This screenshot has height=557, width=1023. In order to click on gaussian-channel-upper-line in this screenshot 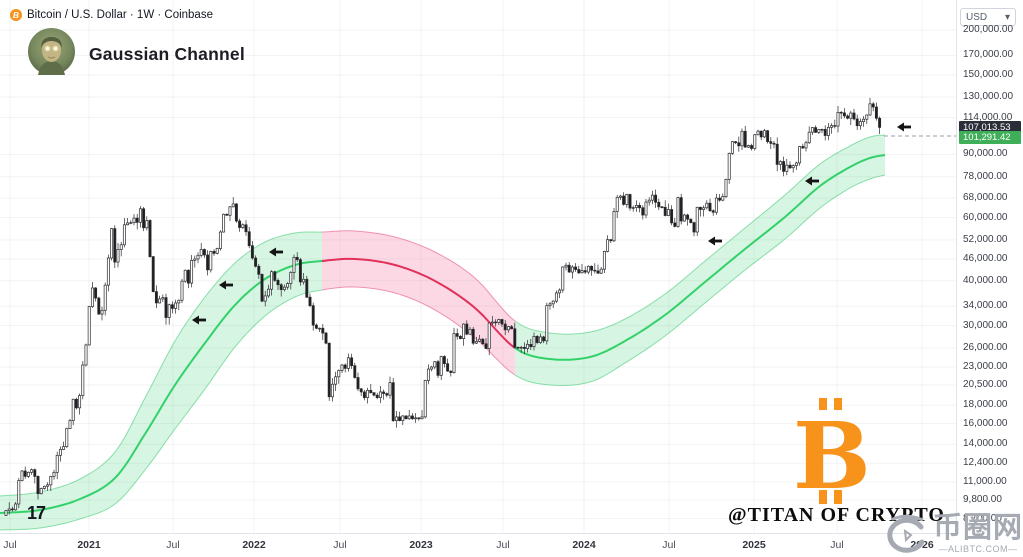, I will do `click(418, 276)`.